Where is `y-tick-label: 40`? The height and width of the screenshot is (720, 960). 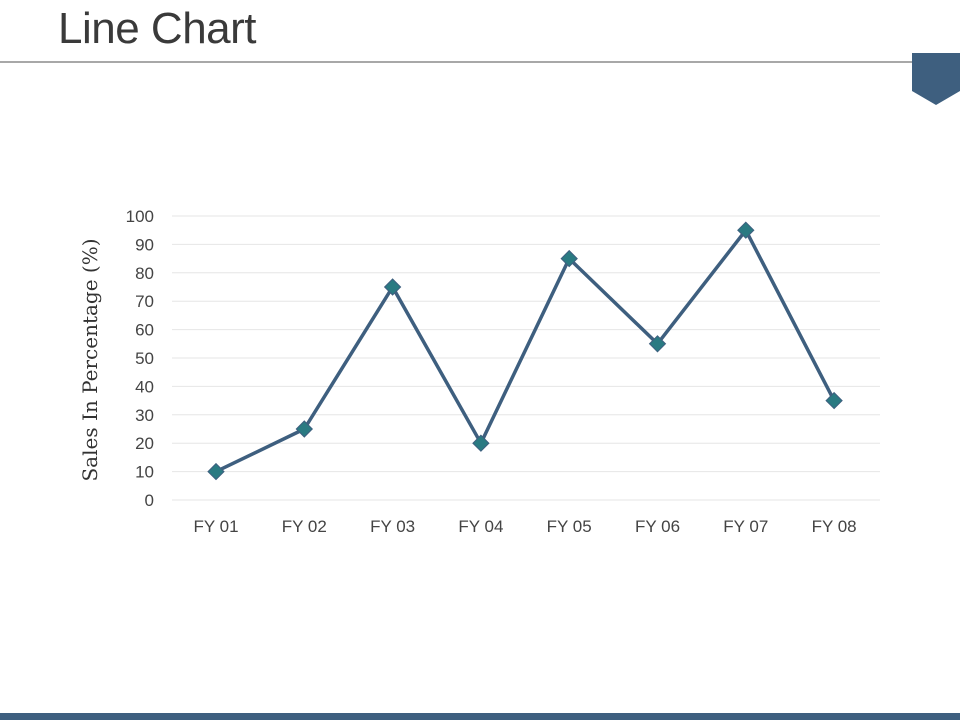
y-tick-label: 40 is located at coordinates (144, 386).